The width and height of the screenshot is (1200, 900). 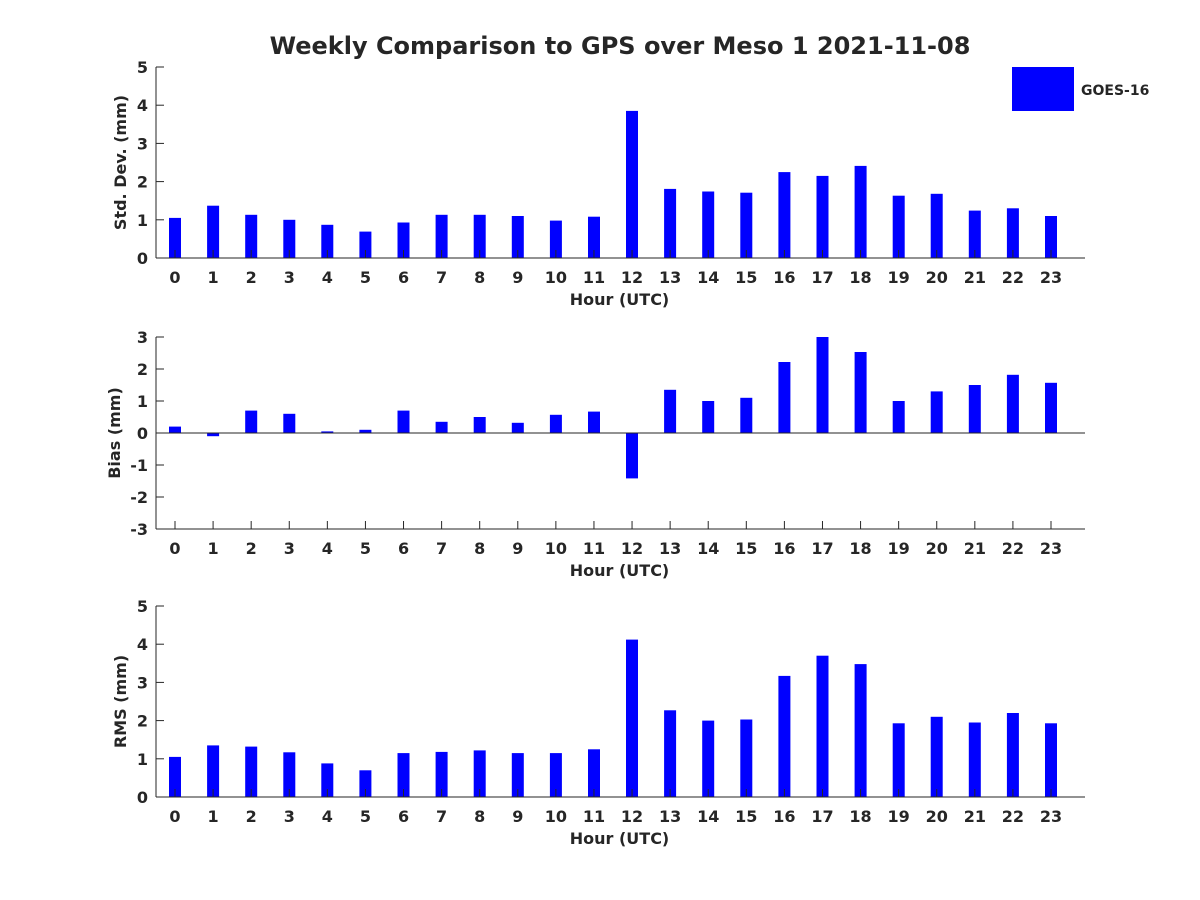 What do you see at coordinates (120, 701) in the screenshot?
I see `y-axis-label: RMS (mm)` at bounding box center [120, 701].